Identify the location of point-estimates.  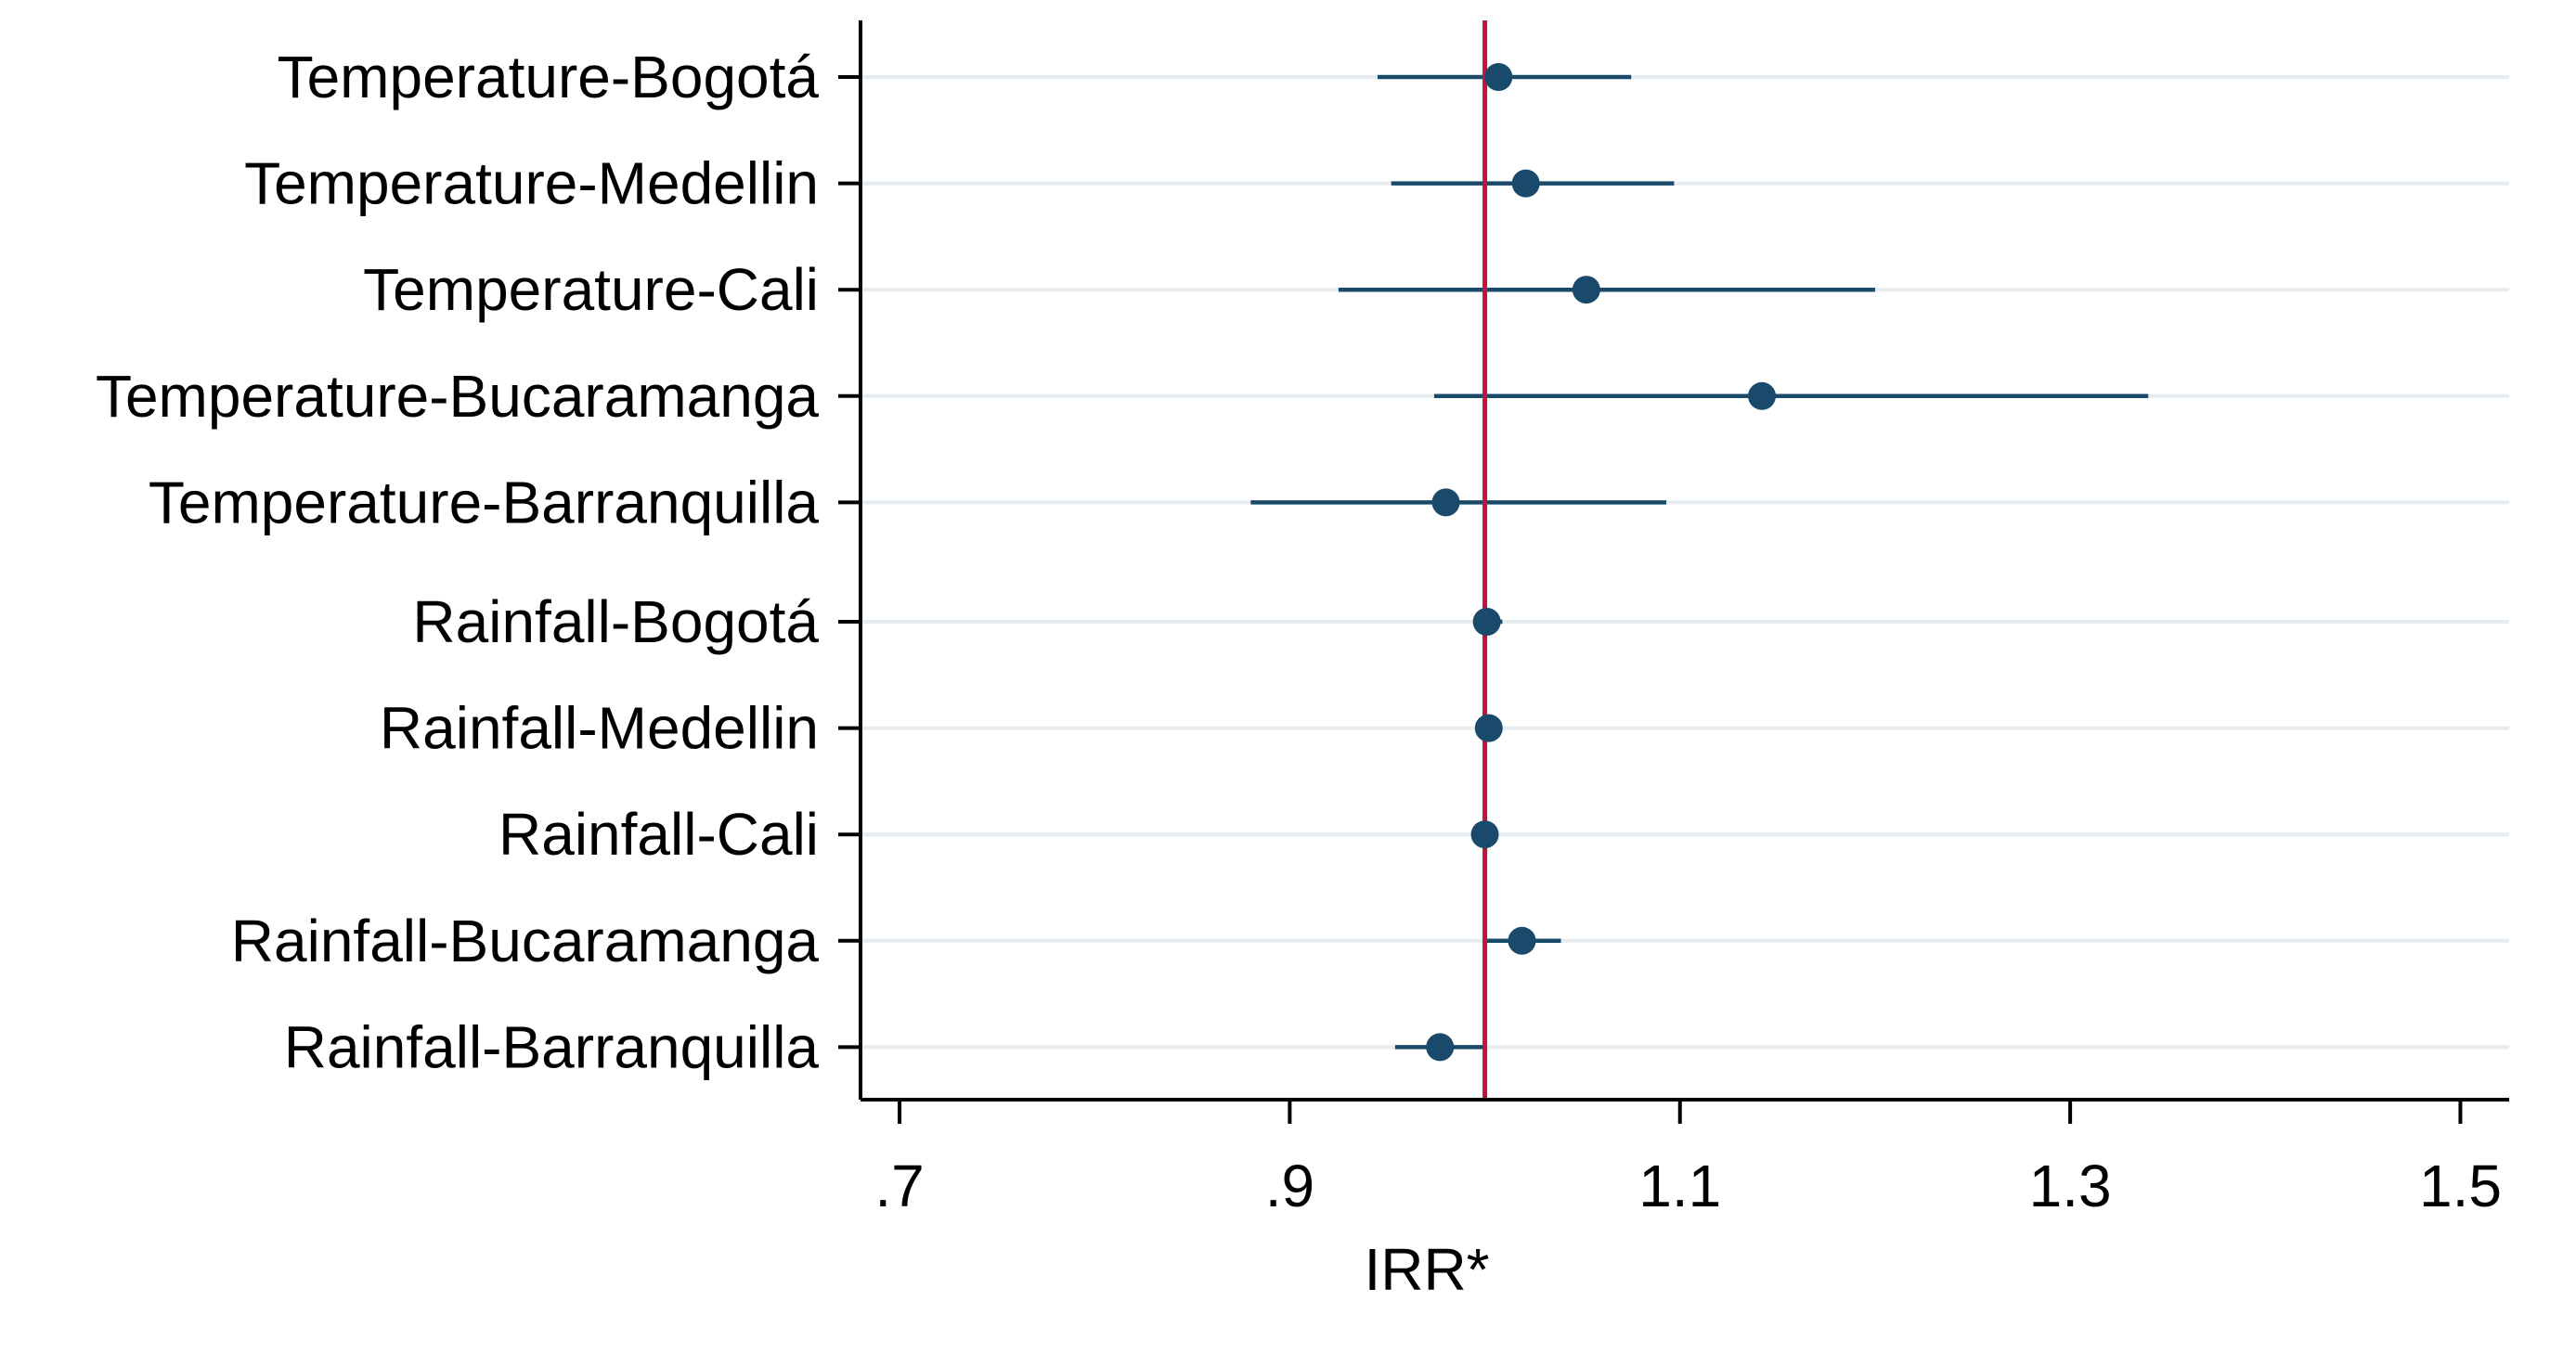
(1601, 562).